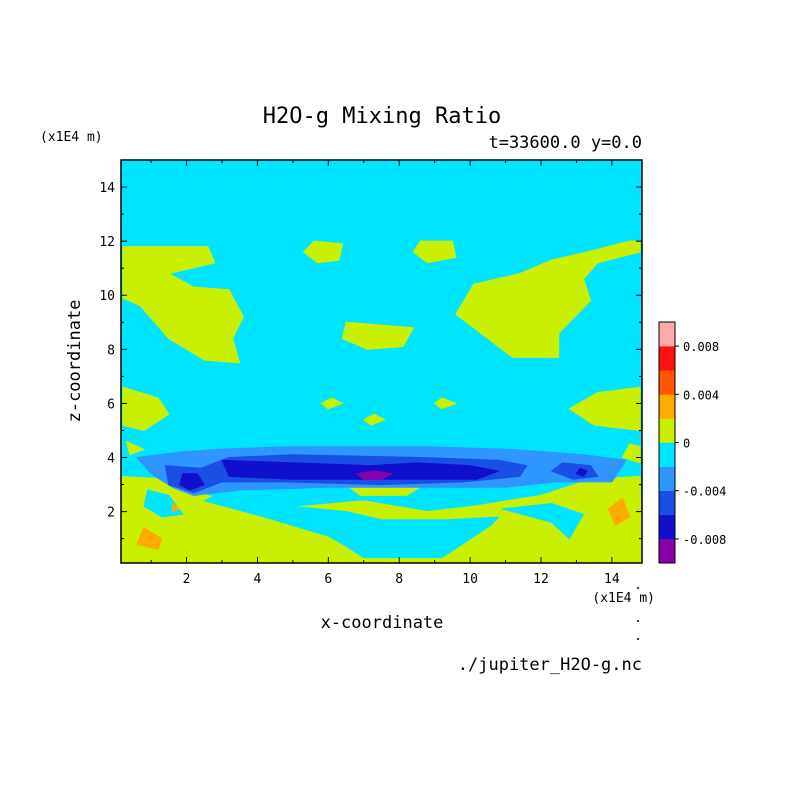  What do you see at coordinates (382, 623) in the screenshot?
I see `x-axis-label: x-coordinate` at bounding box center [382, 623].